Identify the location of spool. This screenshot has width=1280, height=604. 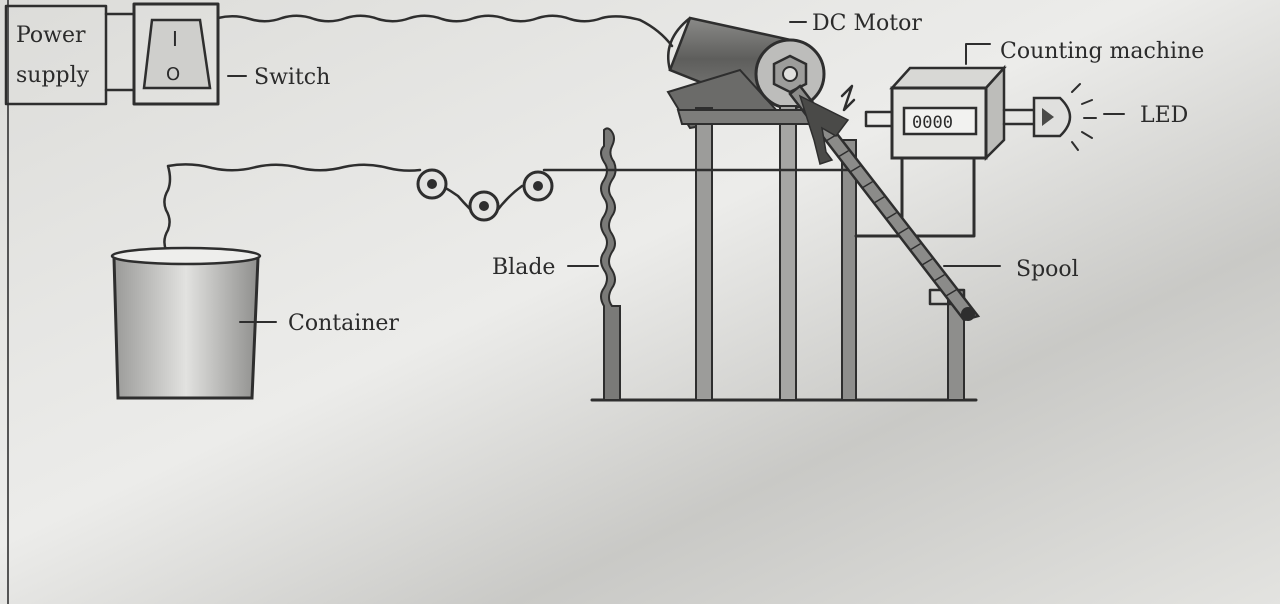
(884, 203).